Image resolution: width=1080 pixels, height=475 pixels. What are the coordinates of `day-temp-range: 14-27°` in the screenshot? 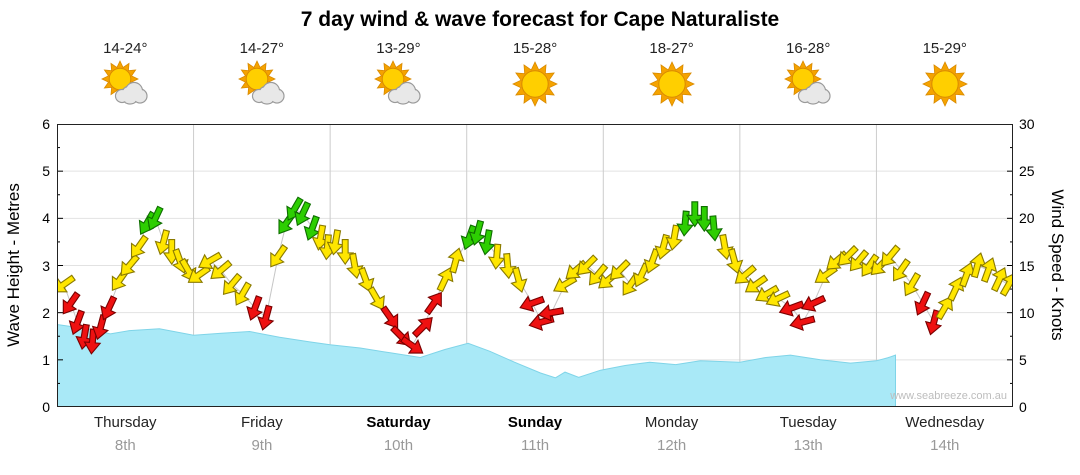 It's located at (262, 48).